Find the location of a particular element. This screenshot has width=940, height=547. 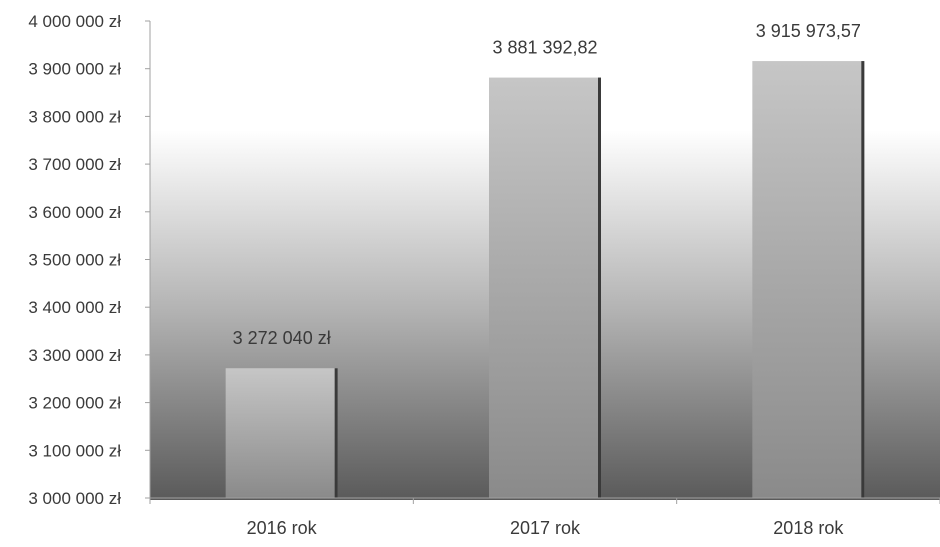

data-label: 3 915 973,57 is located at coordinates (808, 31).